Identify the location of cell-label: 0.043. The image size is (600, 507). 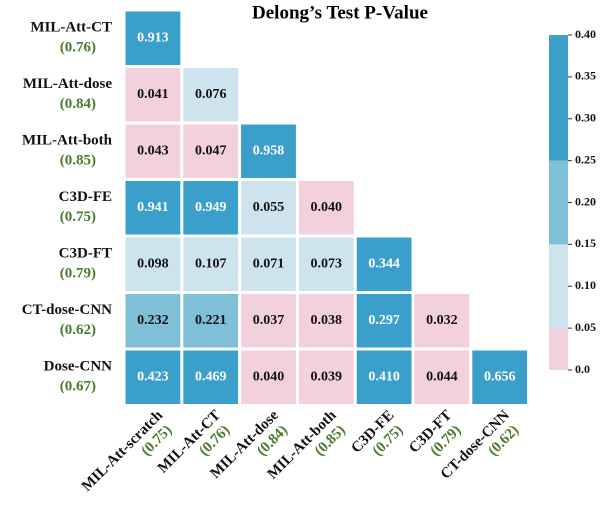
(153, 150).